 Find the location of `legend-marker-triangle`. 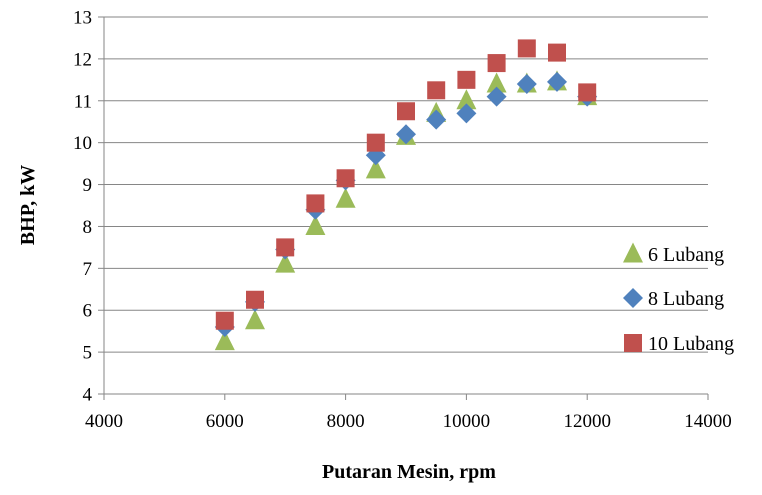

legend-marker-triangle is located at coordinates (633, 252).